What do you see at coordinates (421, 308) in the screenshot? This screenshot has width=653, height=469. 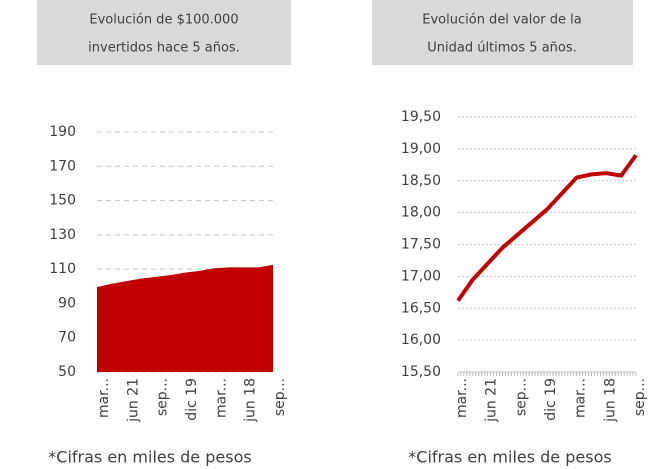 I see `y-tick-label: 16,50` at bounding box center [421, 308].